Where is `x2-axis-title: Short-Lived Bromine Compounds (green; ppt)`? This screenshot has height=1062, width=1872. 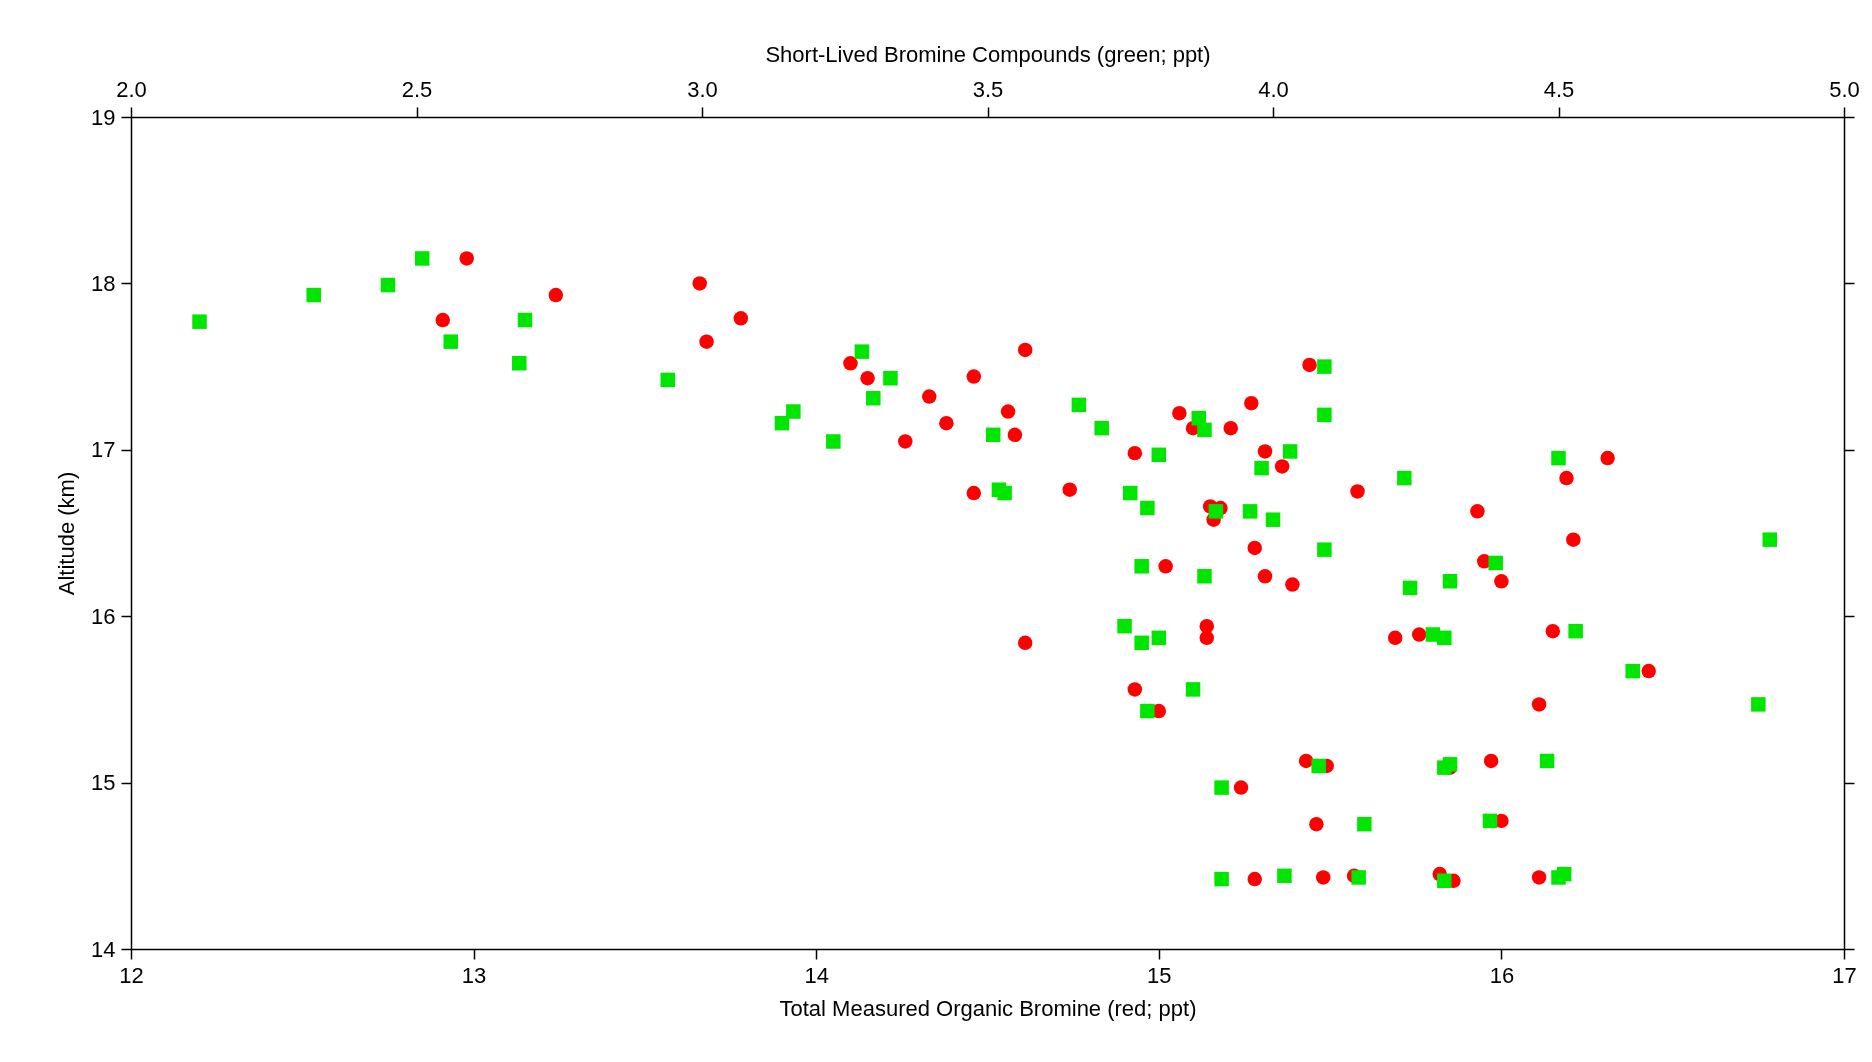 x2-axis-title: Short-Lived Bromine Compounds (green; ppt) is located at coordinates (988, 54).